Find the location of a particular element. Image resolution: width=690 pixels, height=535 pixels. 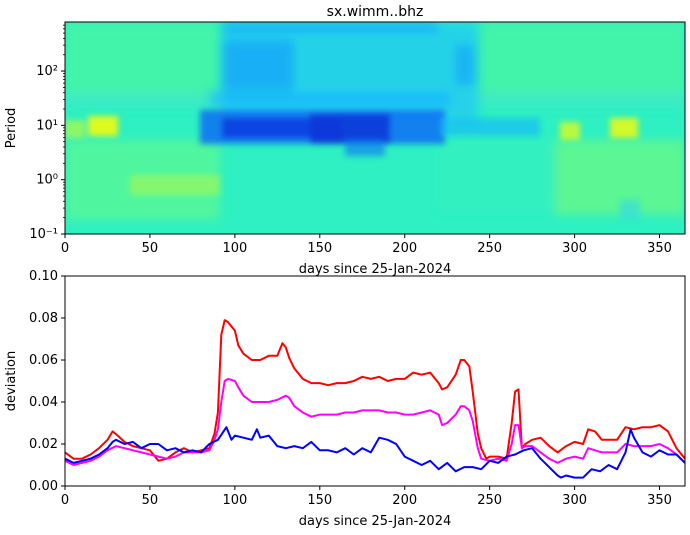

line-y-tick-label: 0.06 is located at coordinates (43, 360).